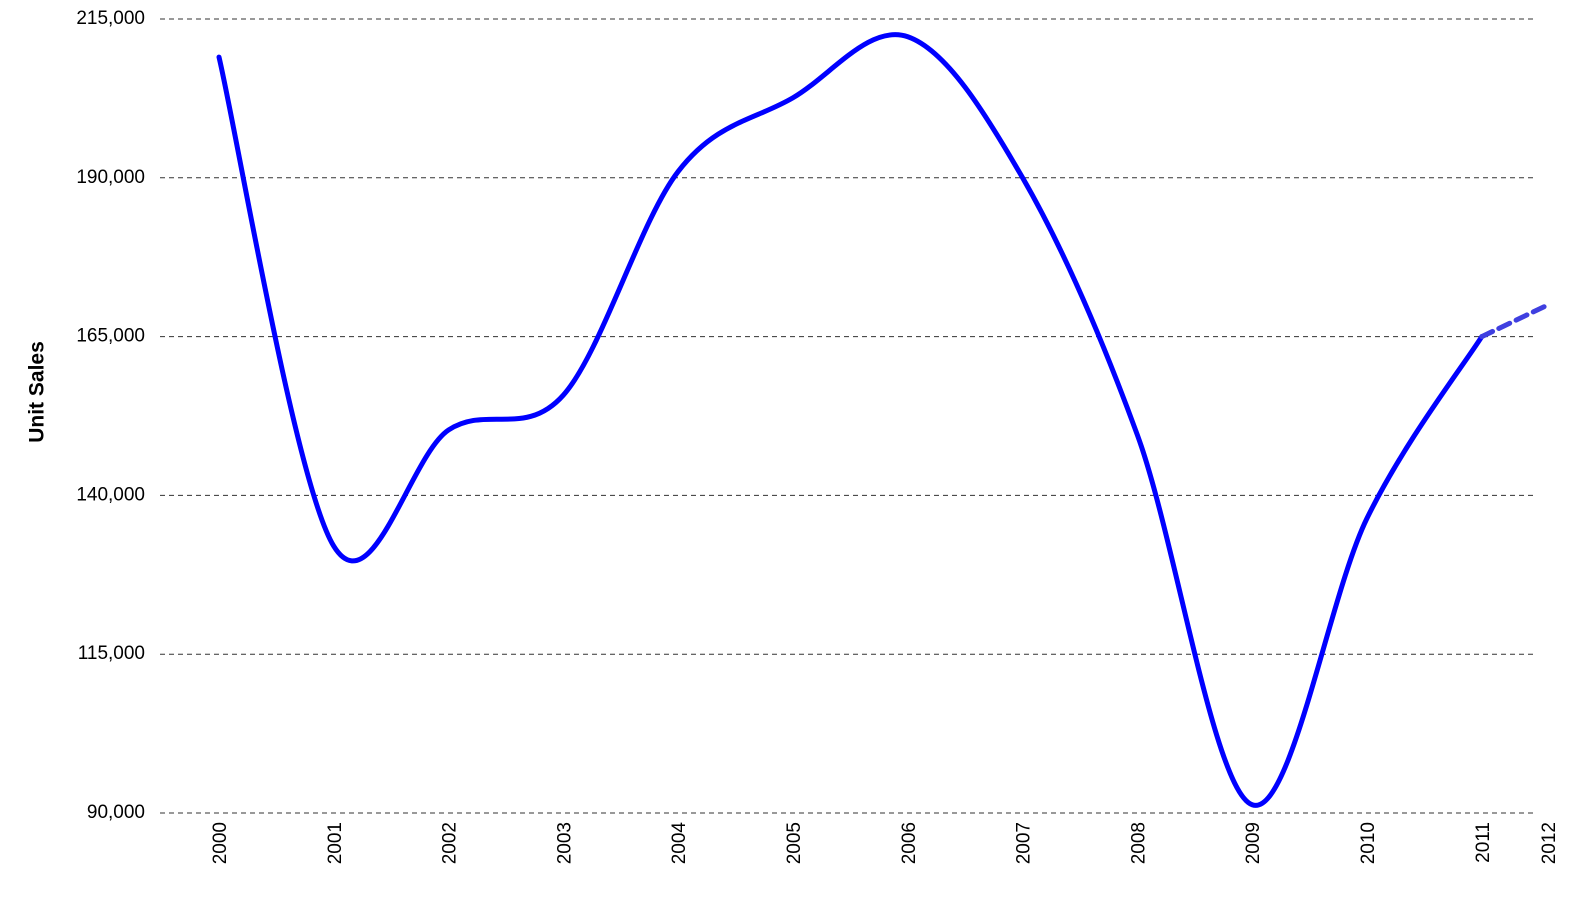 This screenshot has height=902, width=1596. What do you see at coordinates (679, 843) in the screenshot?
I see `x-tick-label: 2004` at bounding box center [679, 843].